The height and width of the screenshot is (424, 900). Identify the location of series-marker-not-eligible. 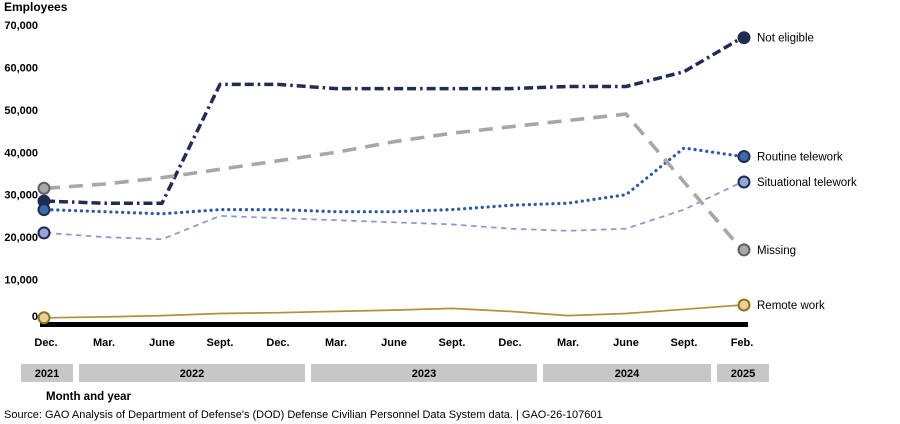
(744, 38).